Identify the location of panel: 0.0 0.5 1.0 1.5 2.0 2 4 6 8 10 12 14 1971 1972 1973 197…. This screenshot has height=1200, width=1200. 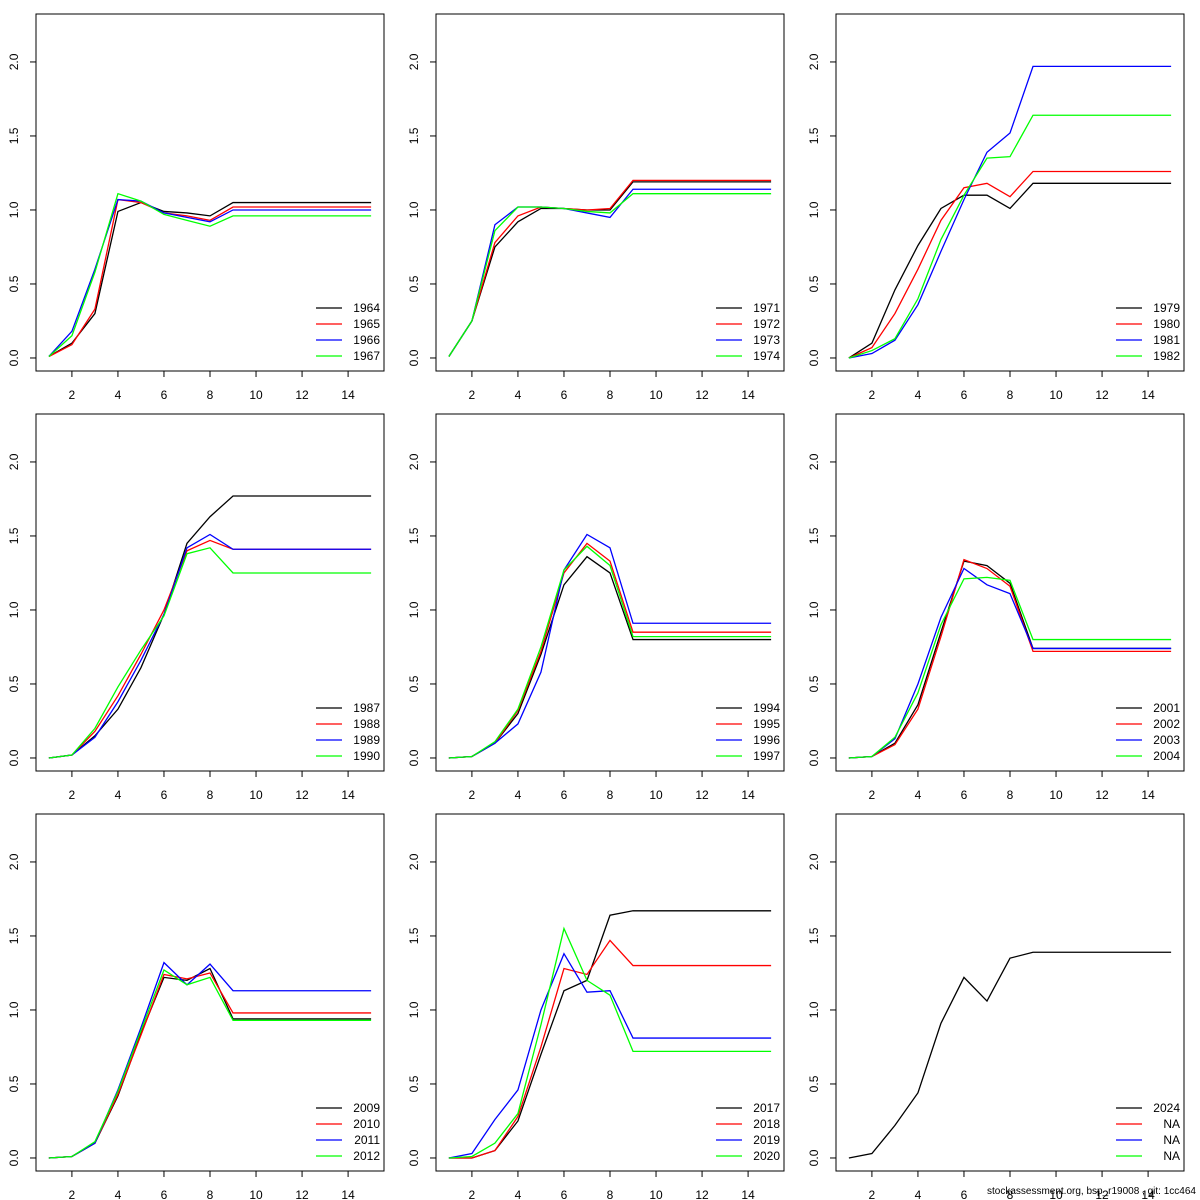
(596, 207).